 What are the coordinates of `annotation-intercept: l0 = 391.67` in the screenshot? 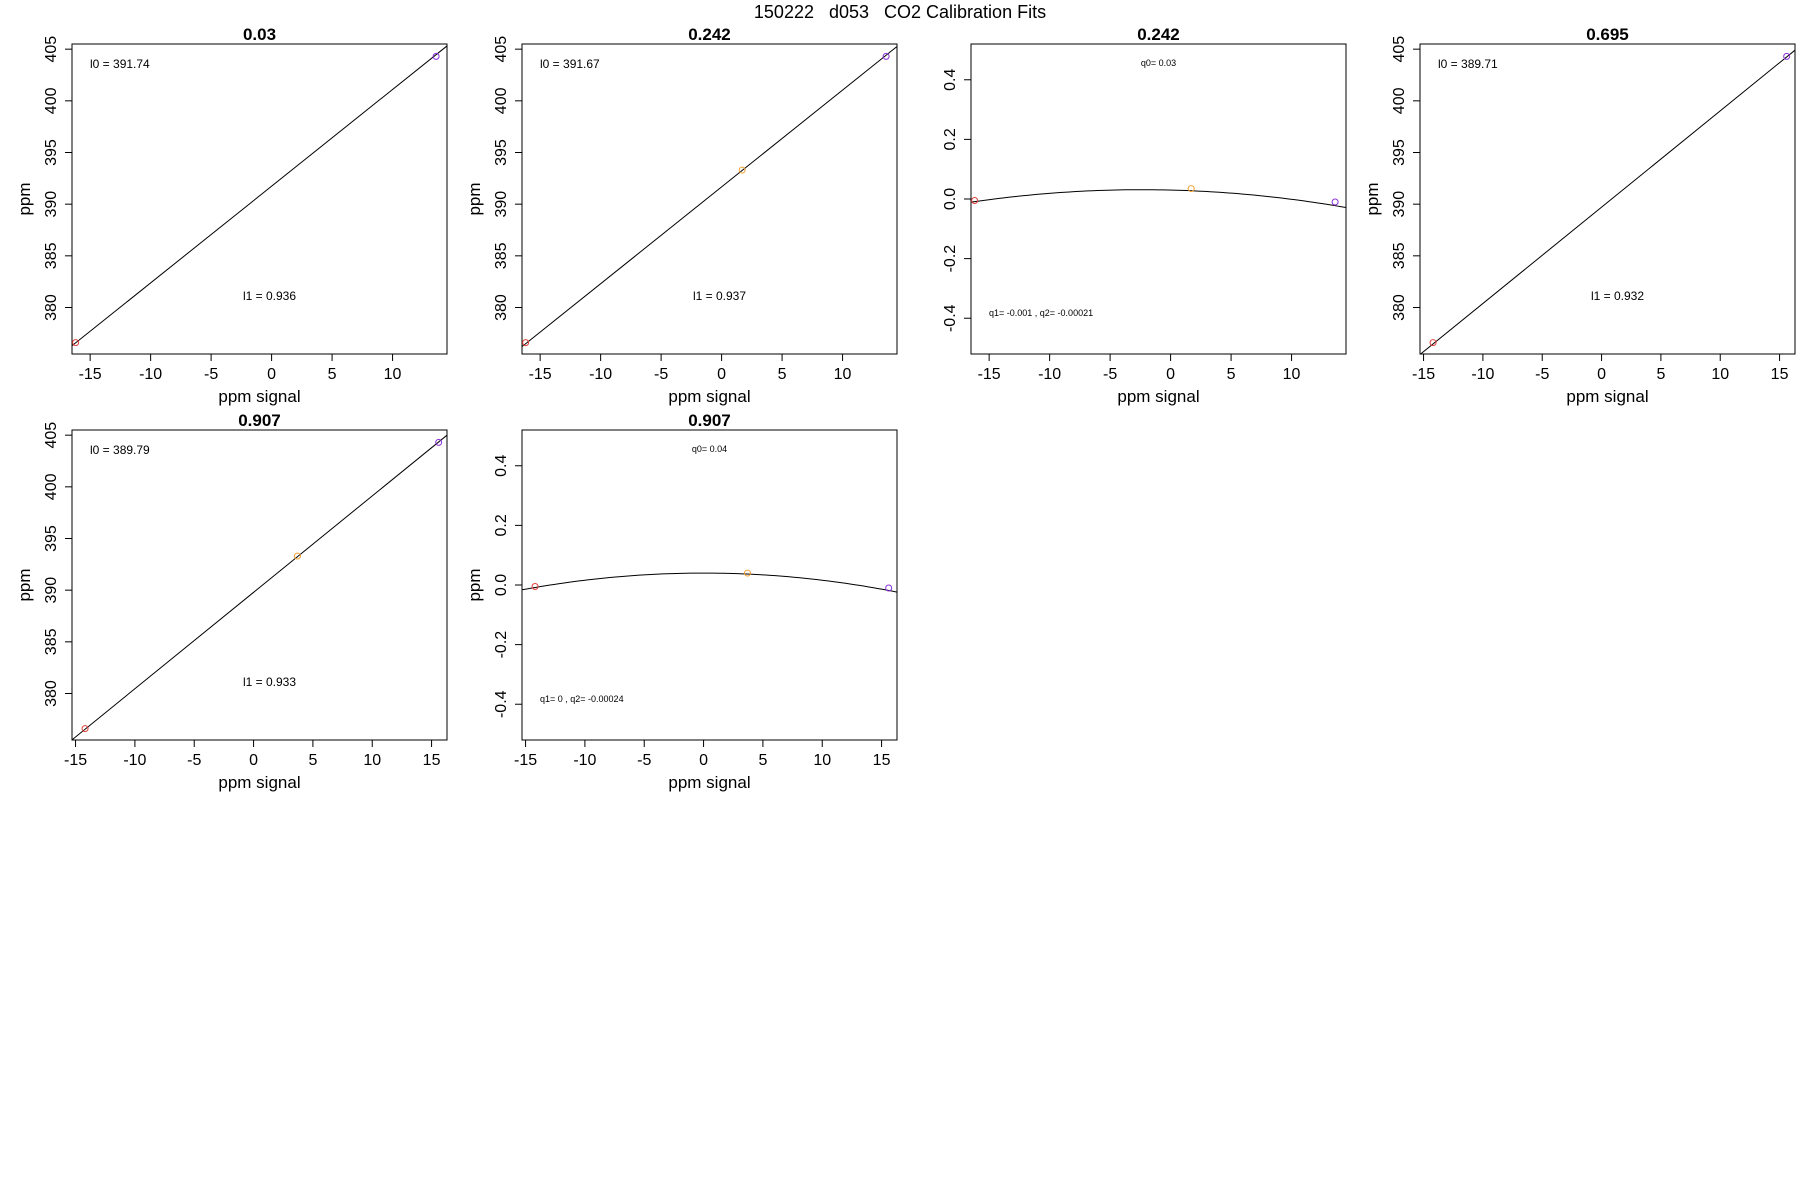 It's located at (570, 64).